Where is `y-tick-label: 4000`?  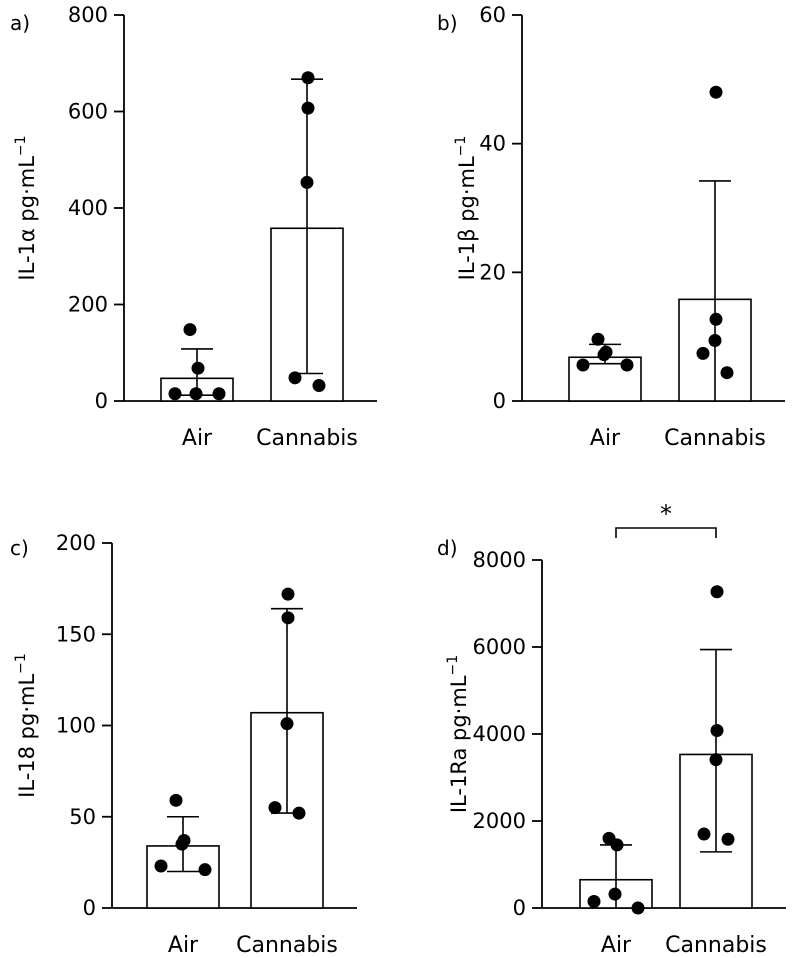 y-tick-label: 4000 is located at coordinates (499, 734).